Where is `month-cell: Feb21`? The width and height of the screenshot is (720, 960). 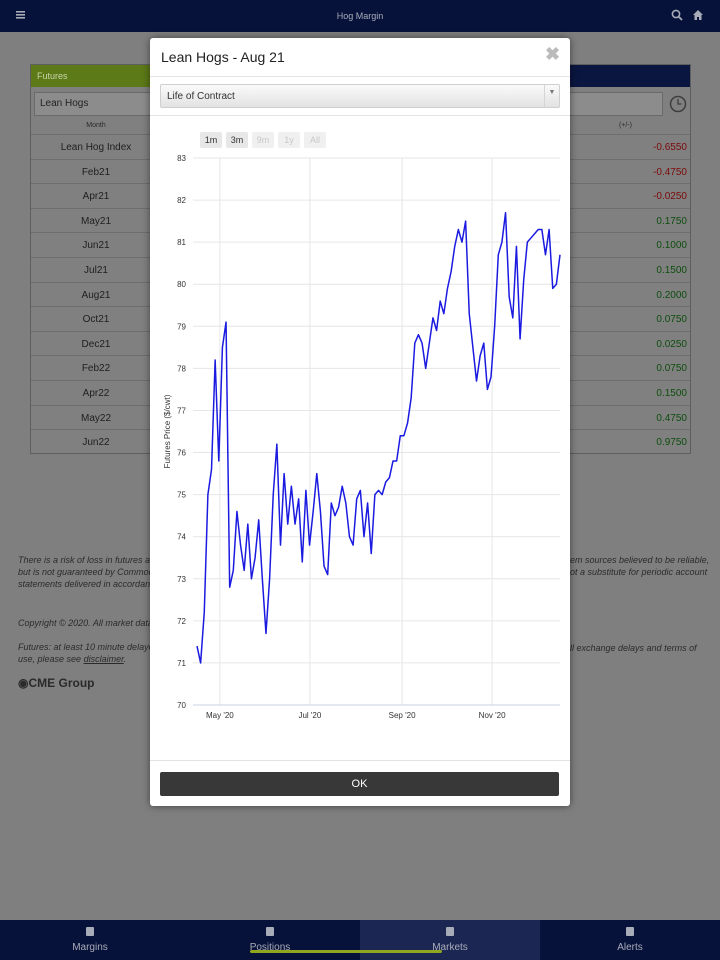
month-cell: Feb21 is located at coordinates (96, 172).